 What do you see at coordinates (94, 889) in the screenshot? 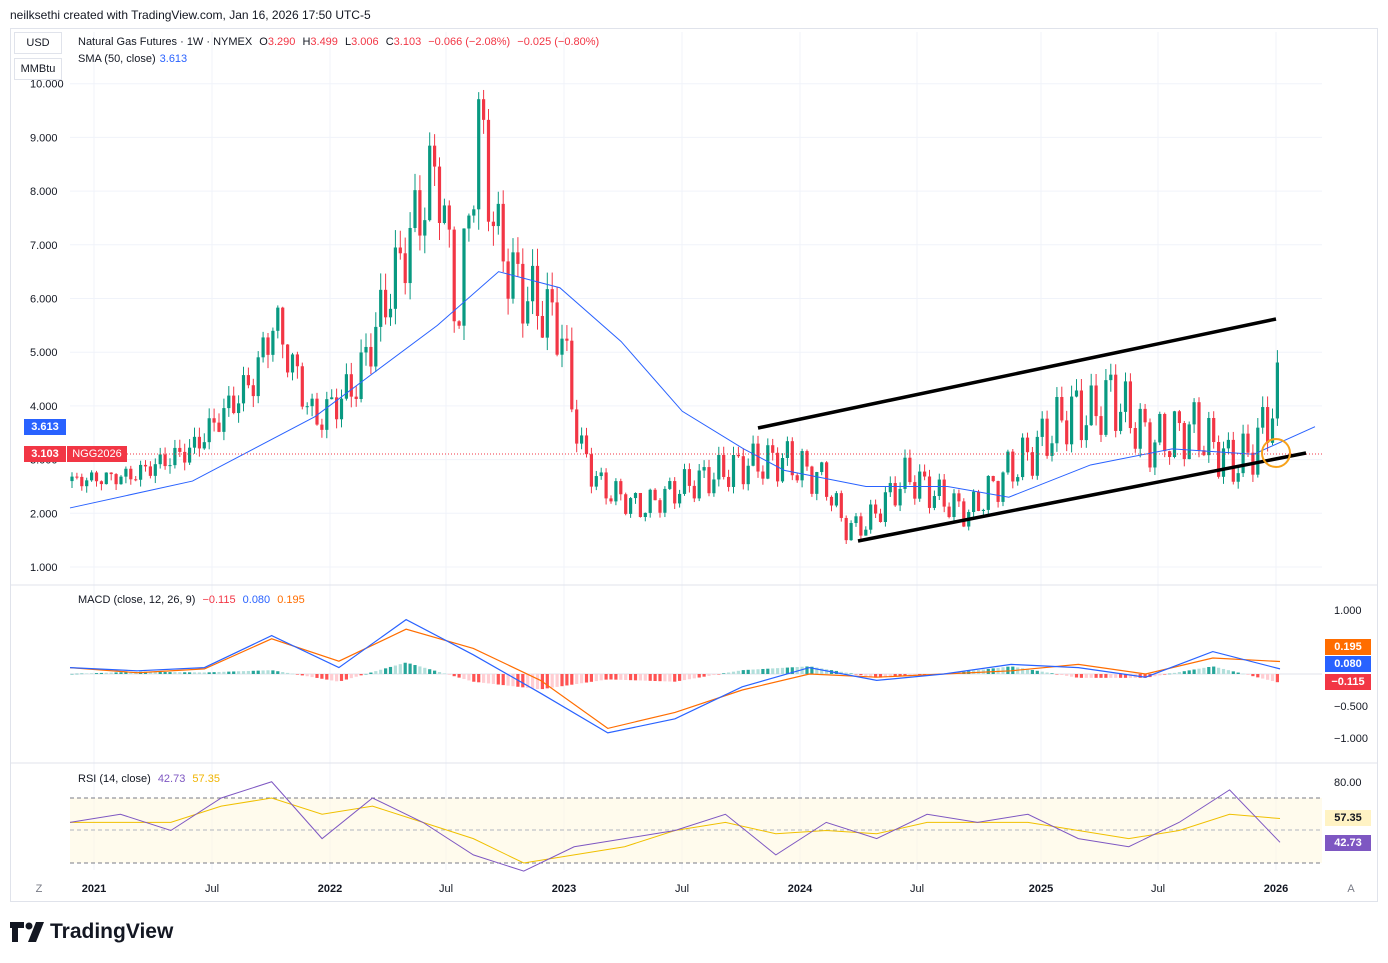
I see `time-tick-label: 2021` at bounding box center [94, 889].